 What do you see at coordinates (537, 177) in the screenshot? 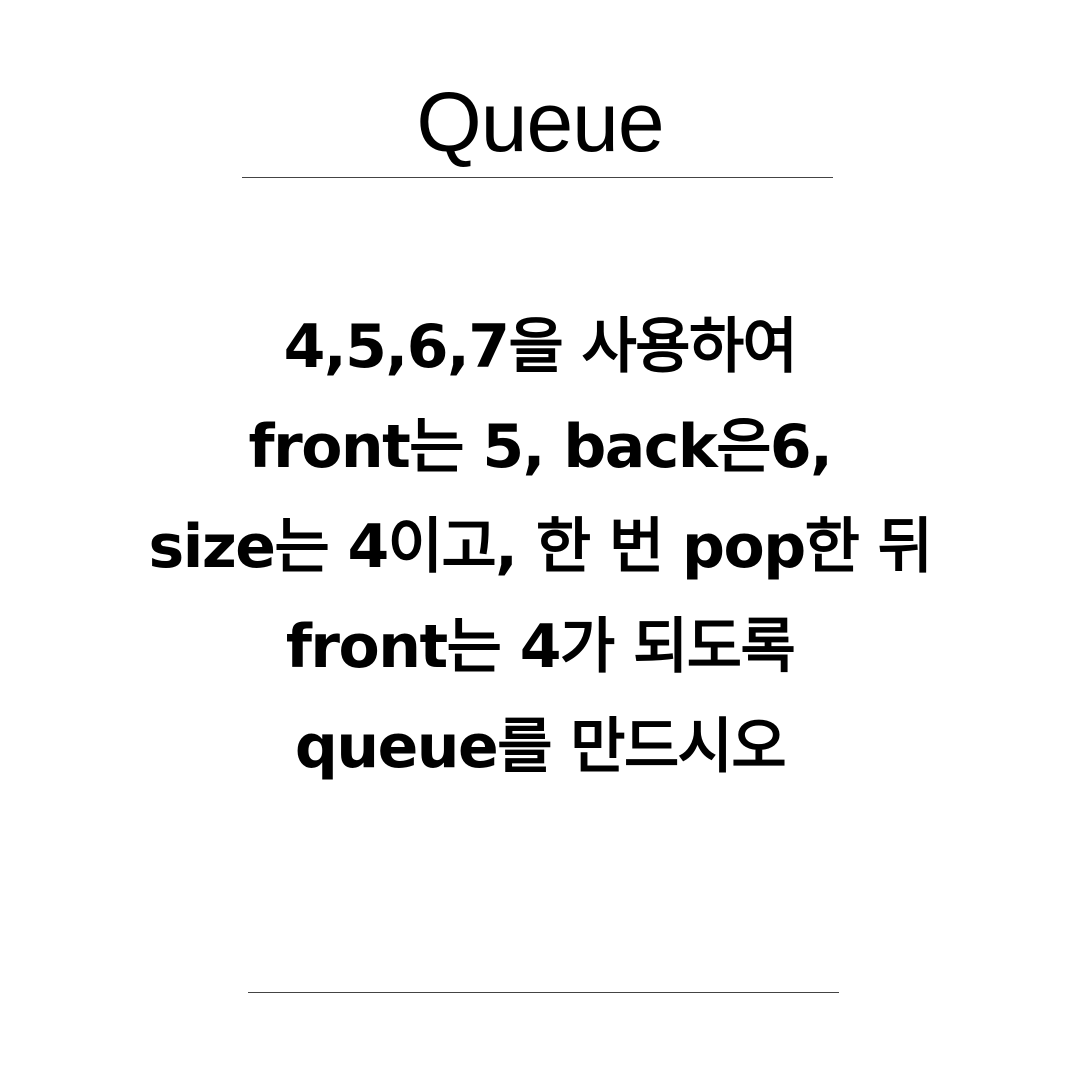
I see `title-divider` at bounding box center [537, 177].